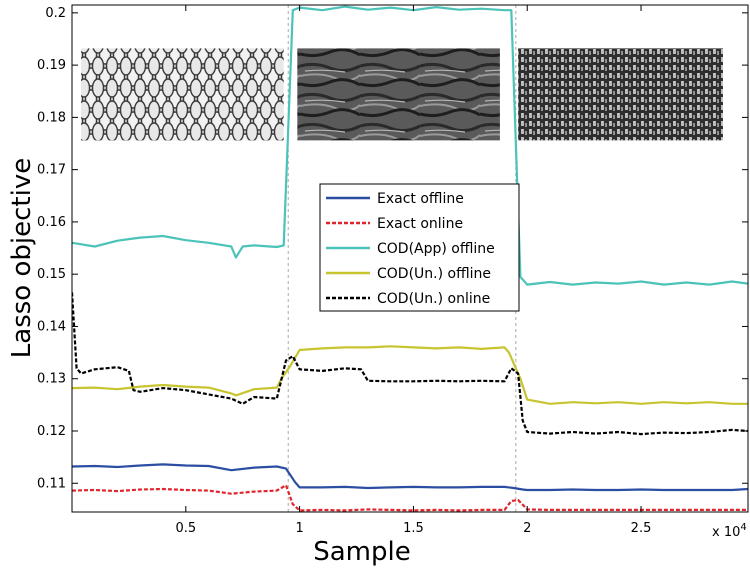 This screenshot has height=569, width=750. What do you see at coordinates (51, 379) in the screenshot?
I see `y-tick-label-3: 0.13` at bounding box center [51, 379].